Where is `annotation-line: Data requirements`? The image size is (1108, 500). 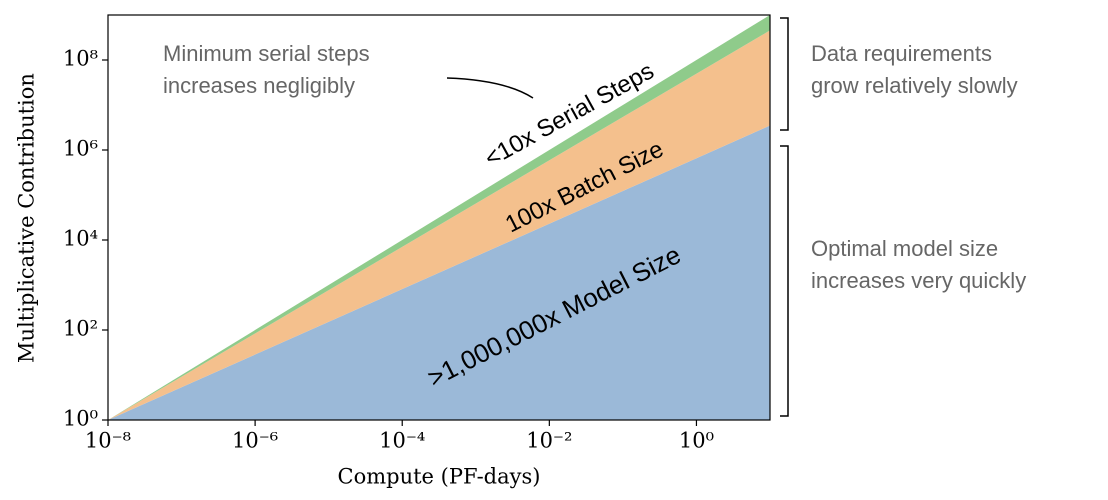 annotation-line: Data requirements is located at coordinates (901, 53).